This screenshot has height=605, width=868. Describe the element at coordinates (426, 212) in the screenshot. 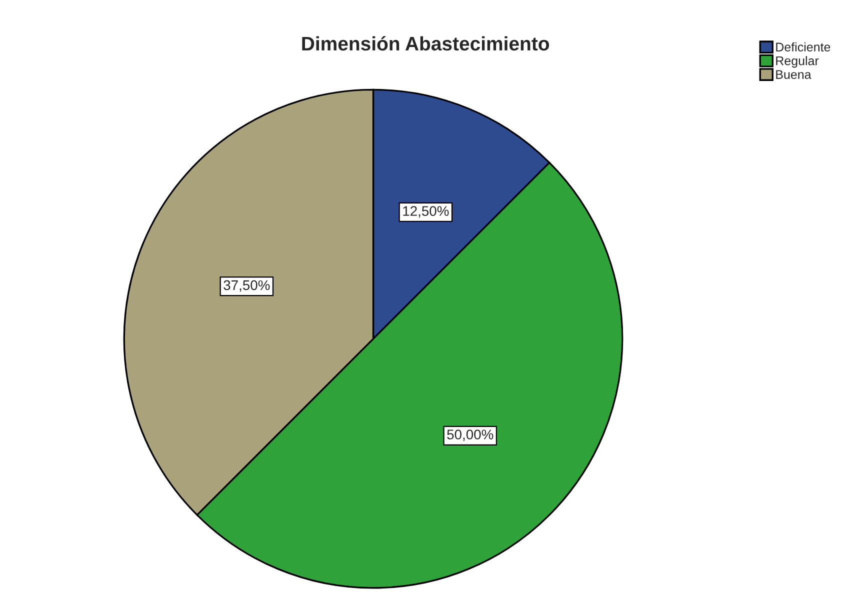

I see `data-label: 12,50%` at that location.